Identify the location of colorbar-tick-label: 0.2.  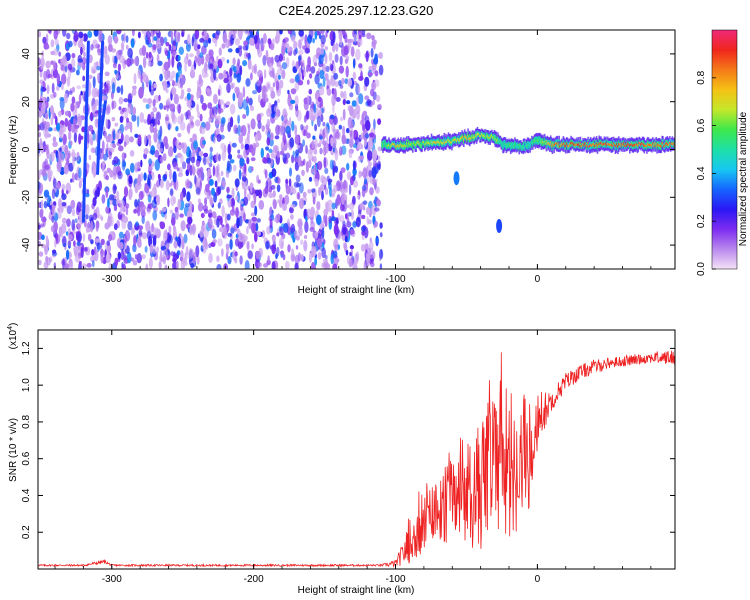
(701, 221).